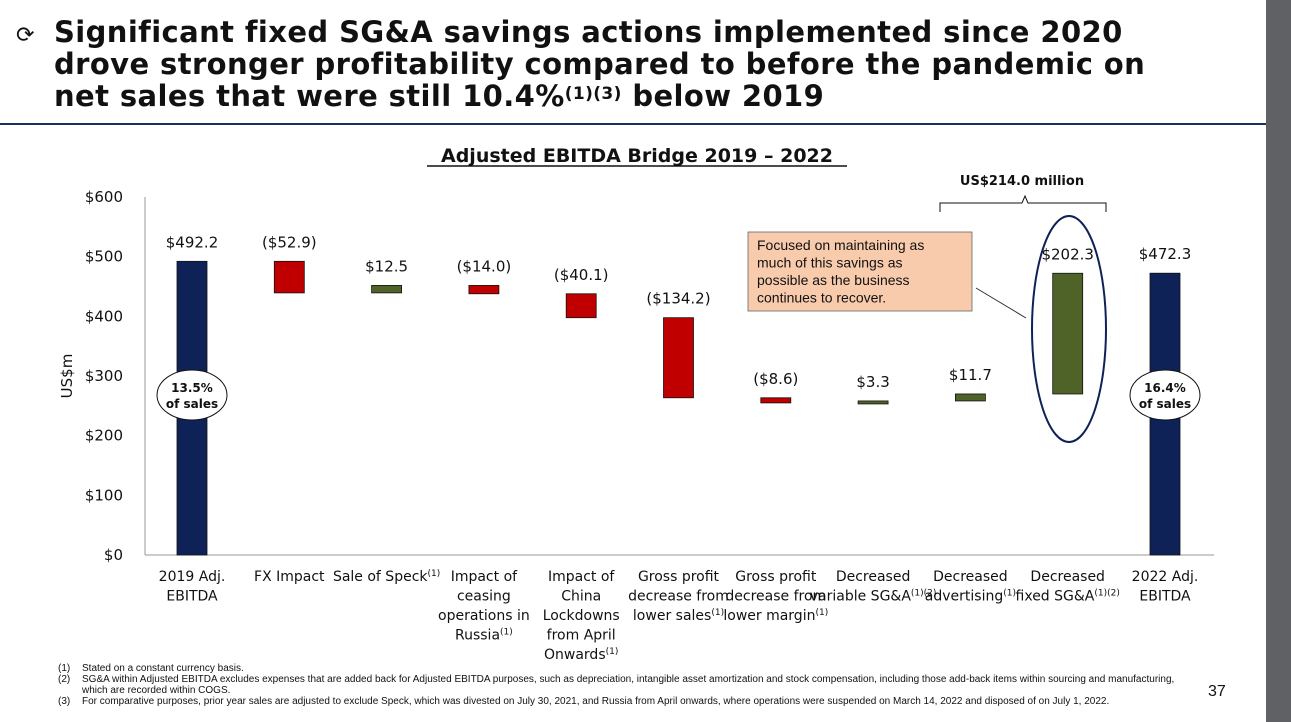 The width and height of the screenshot is (1291, 722). What do you see at coordinates (633, 124) in the screenshot?
I see `title-divider` at bounding box center [633, 124].